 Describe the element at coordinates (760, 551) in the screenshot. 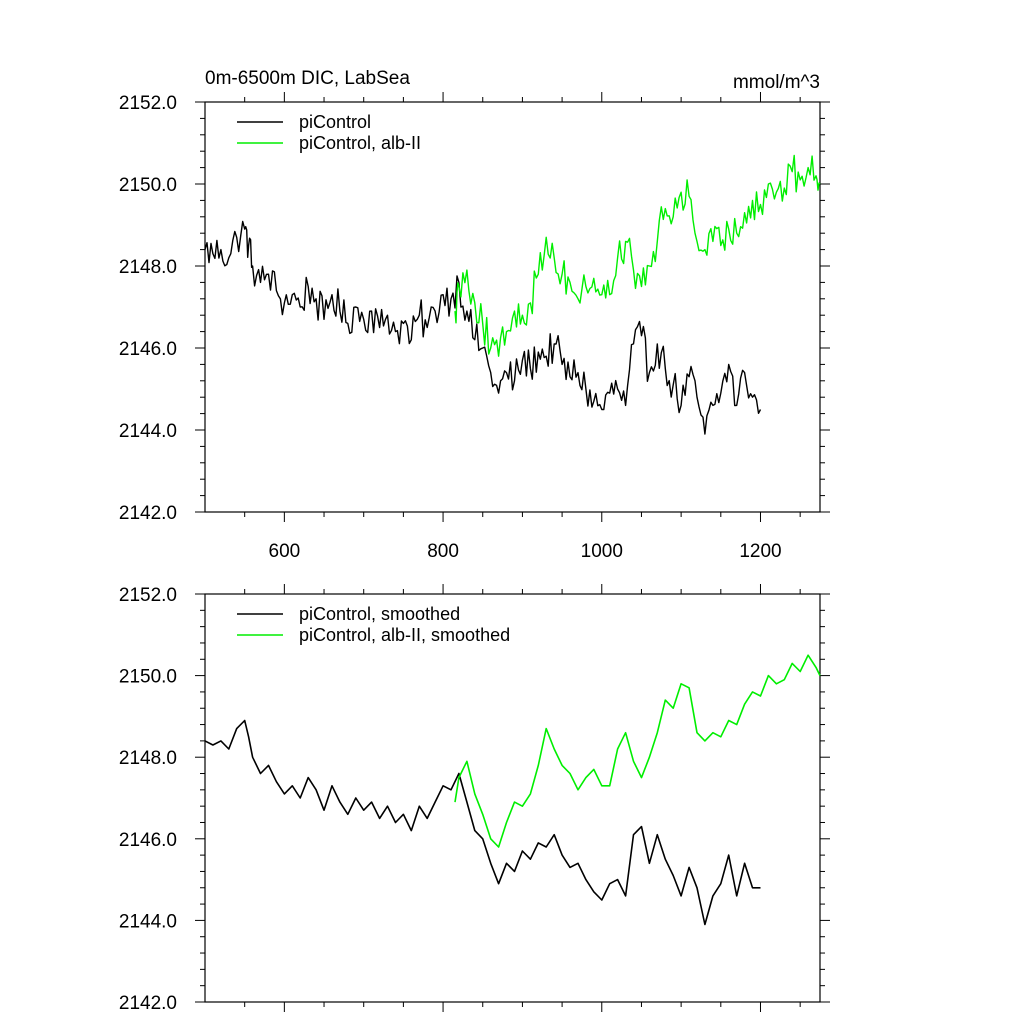

I see `x-tick-label: 1200` at that location.